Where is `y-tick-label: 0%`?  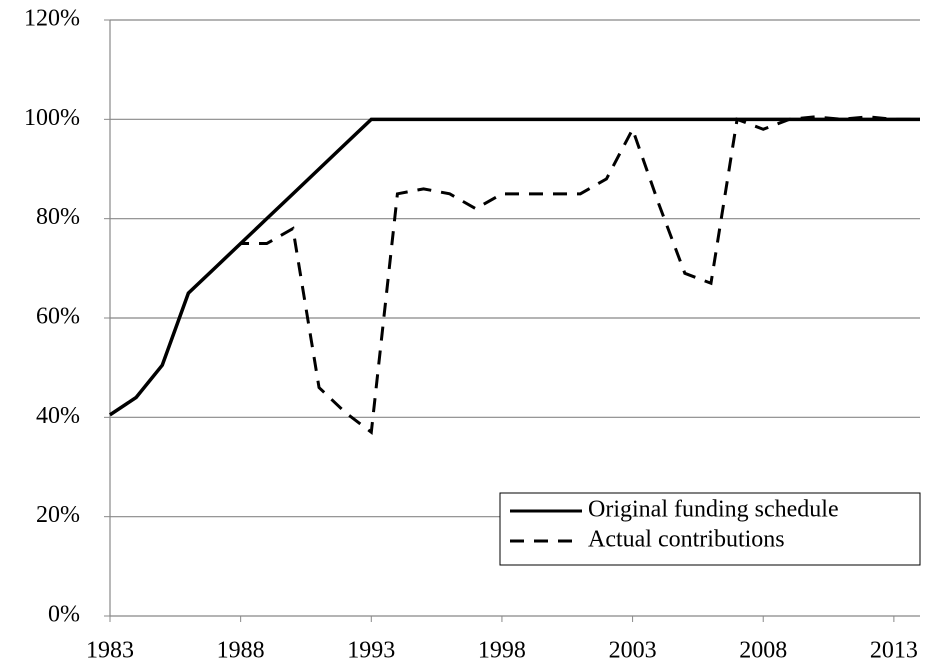
y-tick-label: 0% is located at coordinates (64, 615).